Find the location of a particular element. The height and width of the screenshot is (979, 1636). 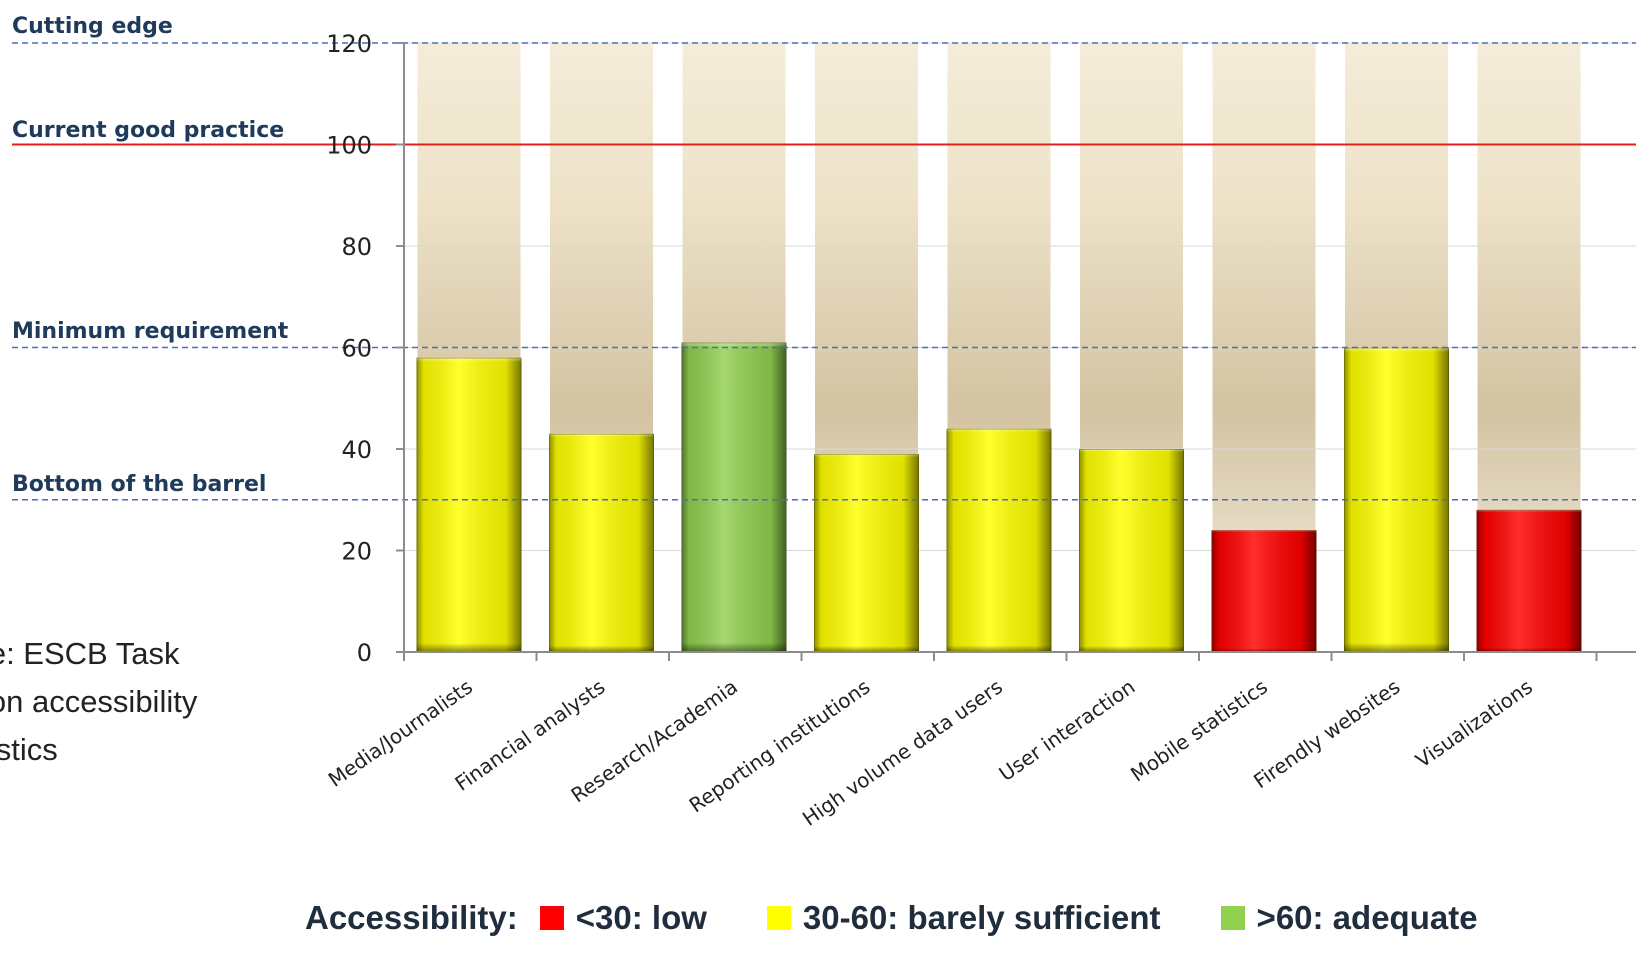

reference-label: Bottom of the barrel is located at coordinates (139, 484).